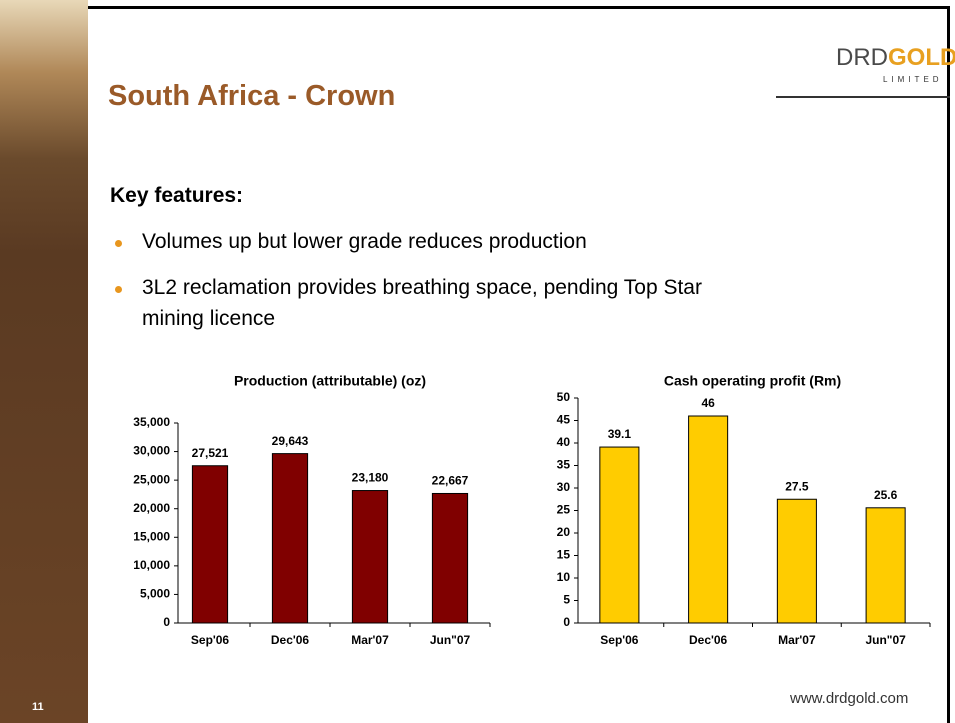  I want to click on slide-title: South Africa - Crown, so click(252, 96).